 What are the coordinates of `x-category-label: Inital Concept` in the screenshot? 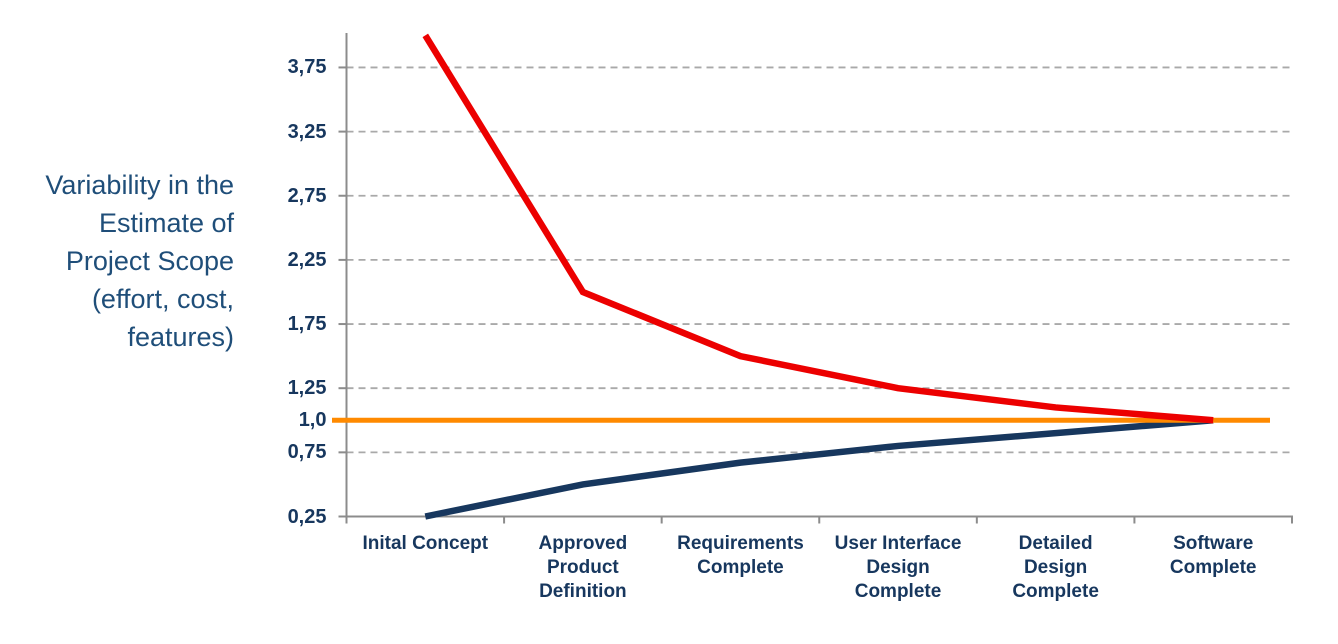 It's located at (425, 544).